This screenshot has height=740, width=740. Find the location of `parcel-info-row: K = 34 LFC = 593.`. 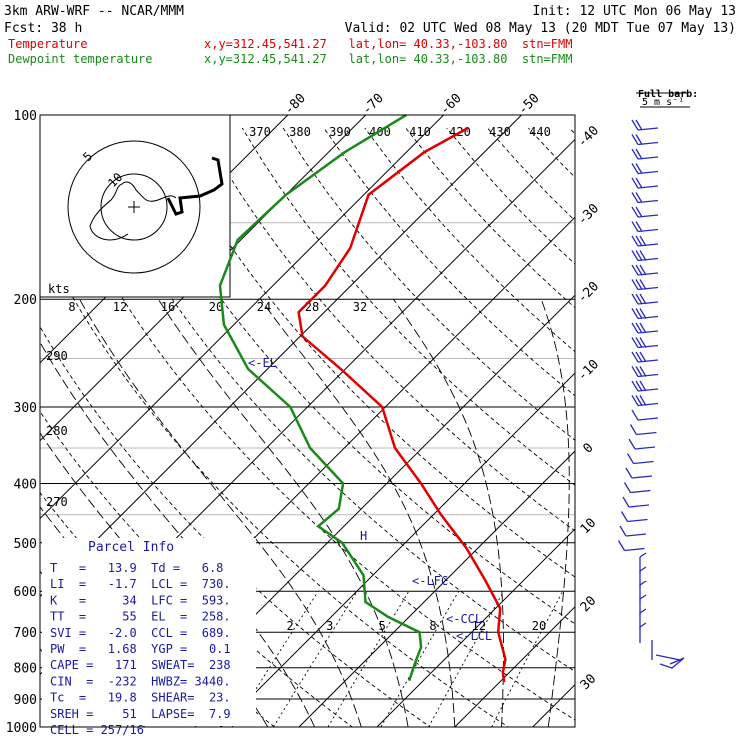

parcel-info-row: K = 34 LFC = 593. is located at coordinates (140, 600).